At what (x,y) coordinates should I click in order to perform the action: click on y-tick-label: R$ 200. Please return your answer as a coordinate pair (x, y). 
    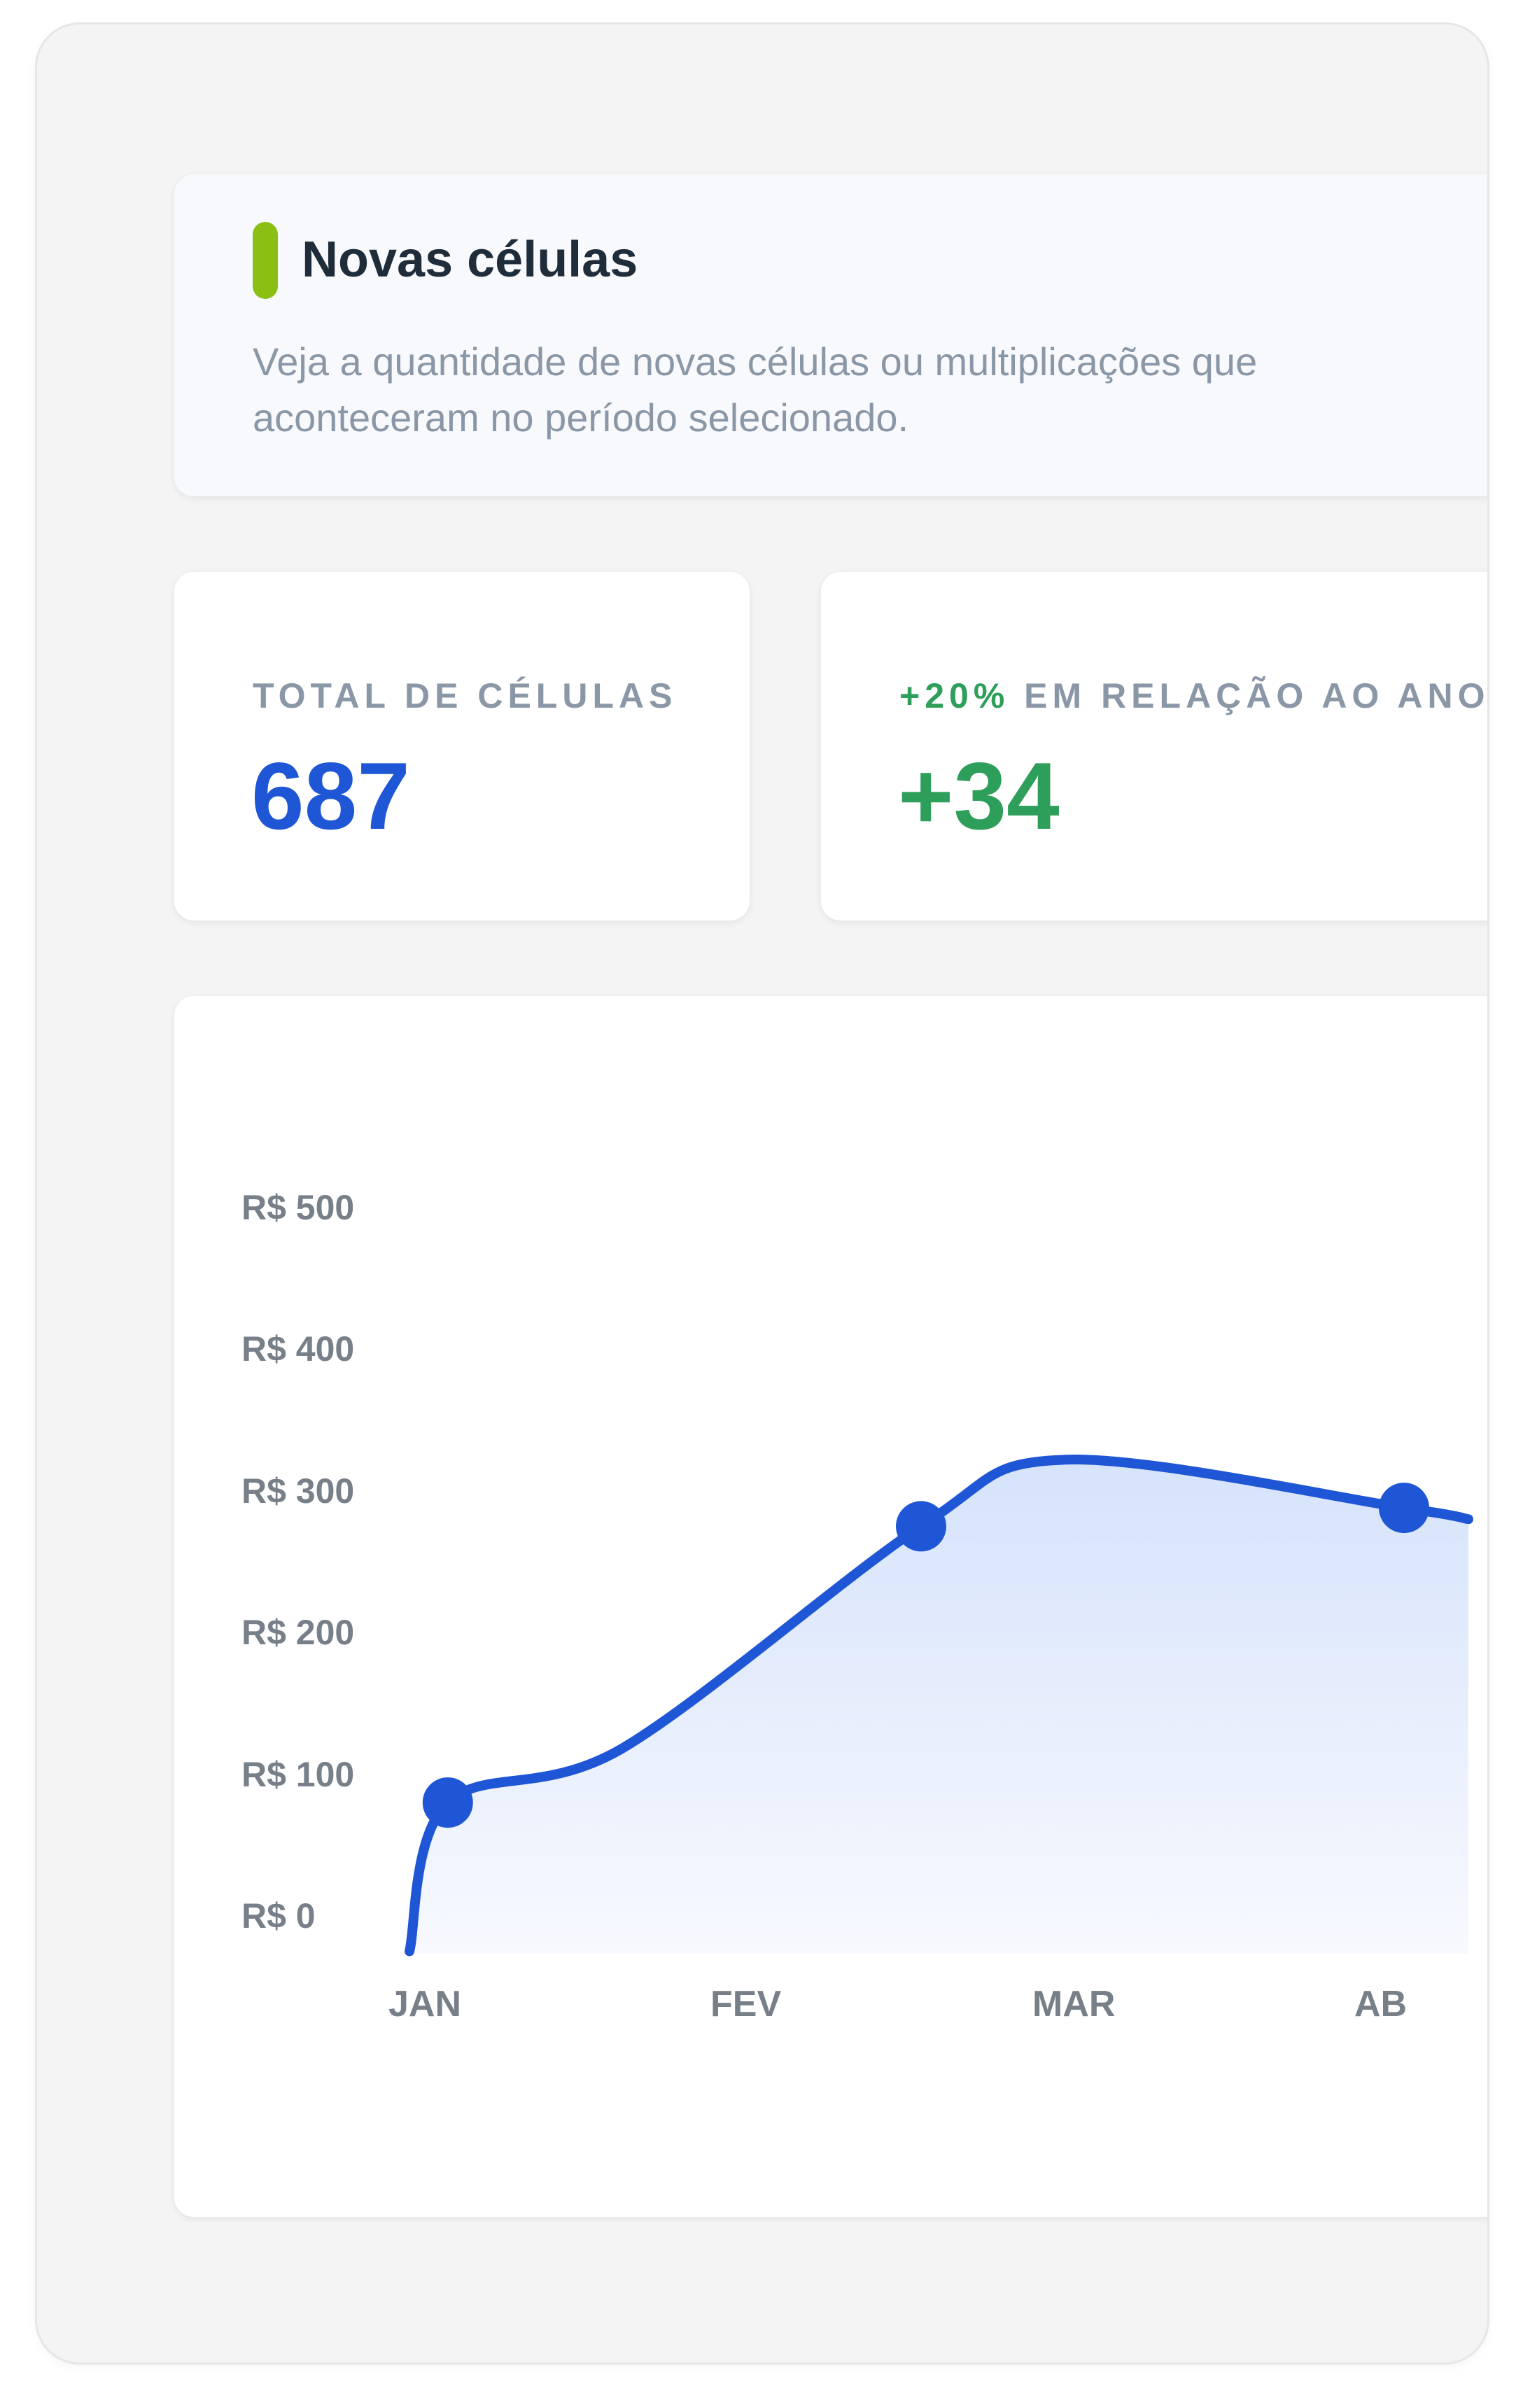
    Looking at the image, I should click on (298, 1633).